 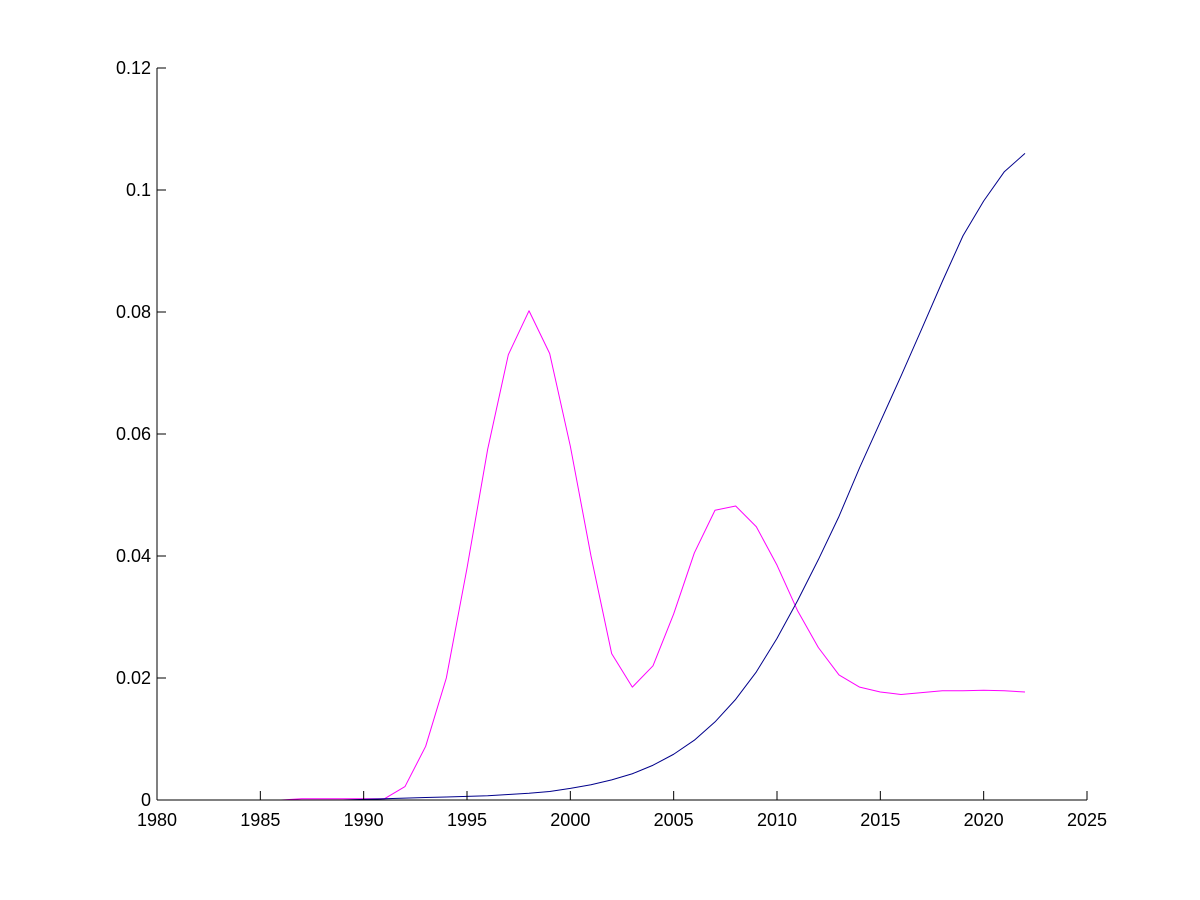 What do you see at coordinates (133, 556) in the screenshot?
I see `y-tick-label: 0.04` at bounding box center [133, 556].